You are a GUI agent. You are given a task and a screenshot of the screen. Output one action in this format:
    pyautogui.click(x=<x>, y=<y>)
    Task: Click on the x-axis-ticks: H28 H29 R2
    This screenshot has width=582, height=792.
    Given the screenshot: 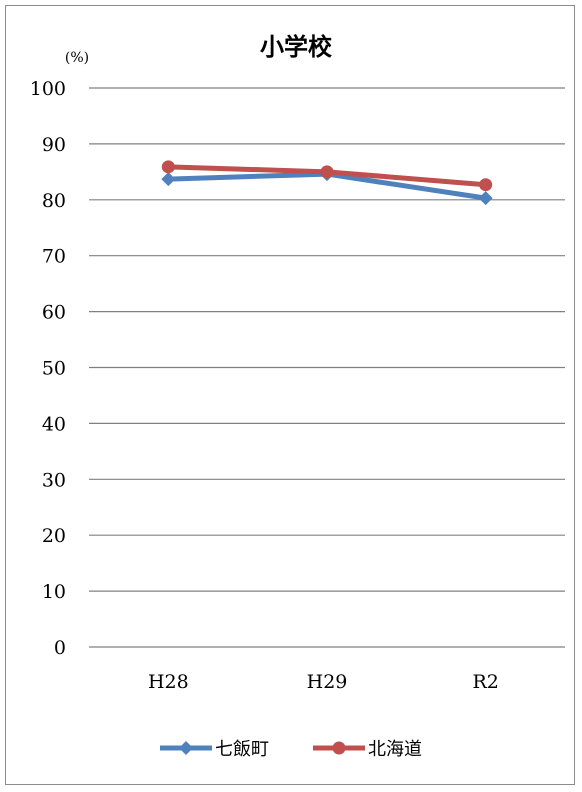 What is the action you would take?
    pyautogui.click(x=323, y=682)
    